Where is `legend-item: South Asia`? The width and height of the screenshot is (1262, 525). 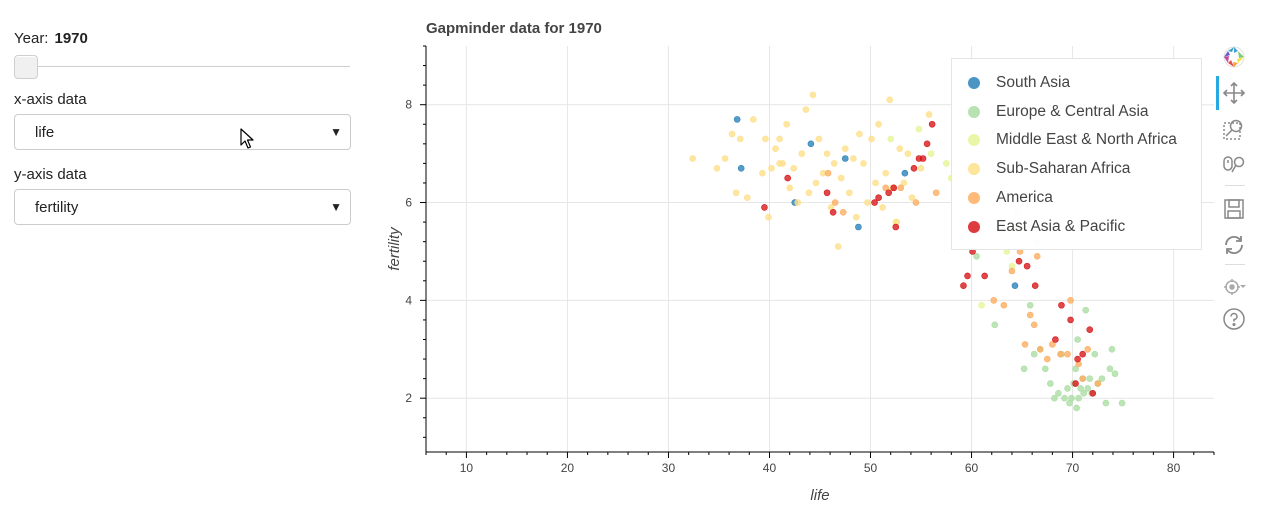
legend-item: South Asia is located at coordinates (1011, 83).